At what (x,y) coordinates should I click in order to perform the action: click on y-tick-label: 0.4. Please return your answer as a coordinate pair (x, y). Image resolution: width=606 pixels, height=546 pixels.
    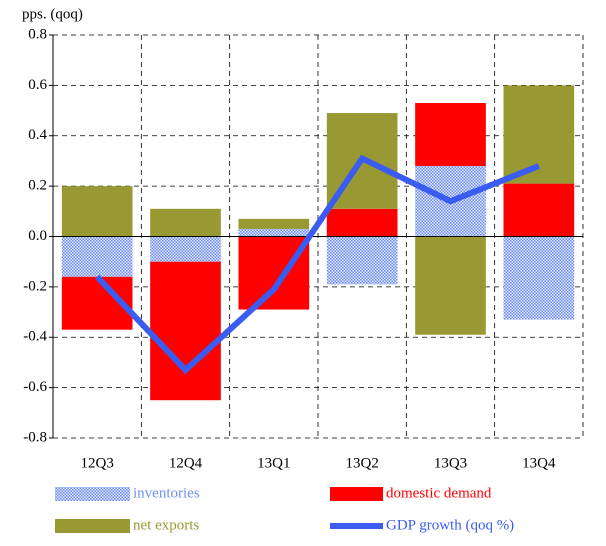
    Looking at the image, I should click on (37, 135).